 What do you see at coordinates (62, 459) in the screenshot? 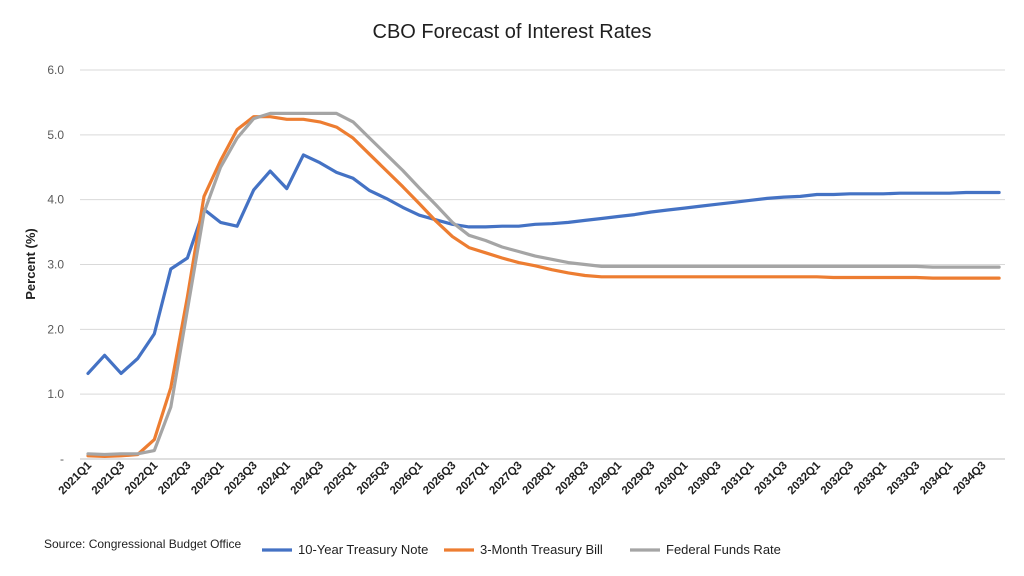
I see `y-tick-label: -` at bounding box center [62, 459].